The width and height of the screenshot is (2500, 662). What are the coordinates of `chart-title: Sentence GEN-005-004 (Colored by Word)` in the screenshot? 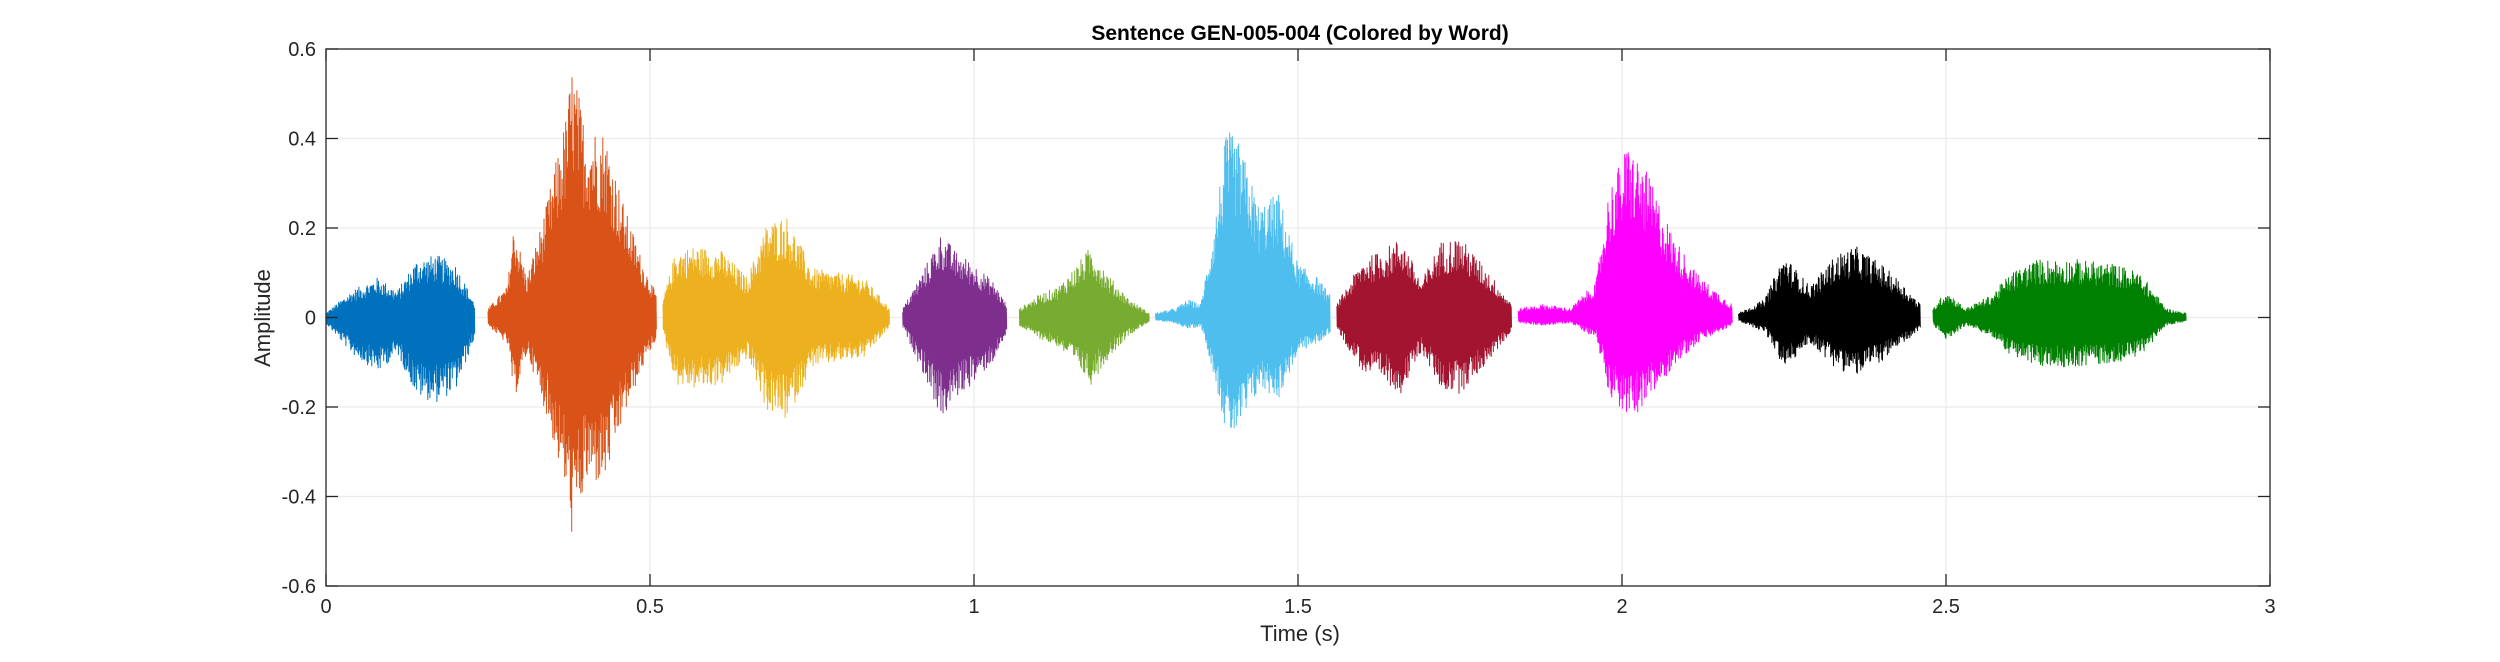 It's located at (1299, 33).